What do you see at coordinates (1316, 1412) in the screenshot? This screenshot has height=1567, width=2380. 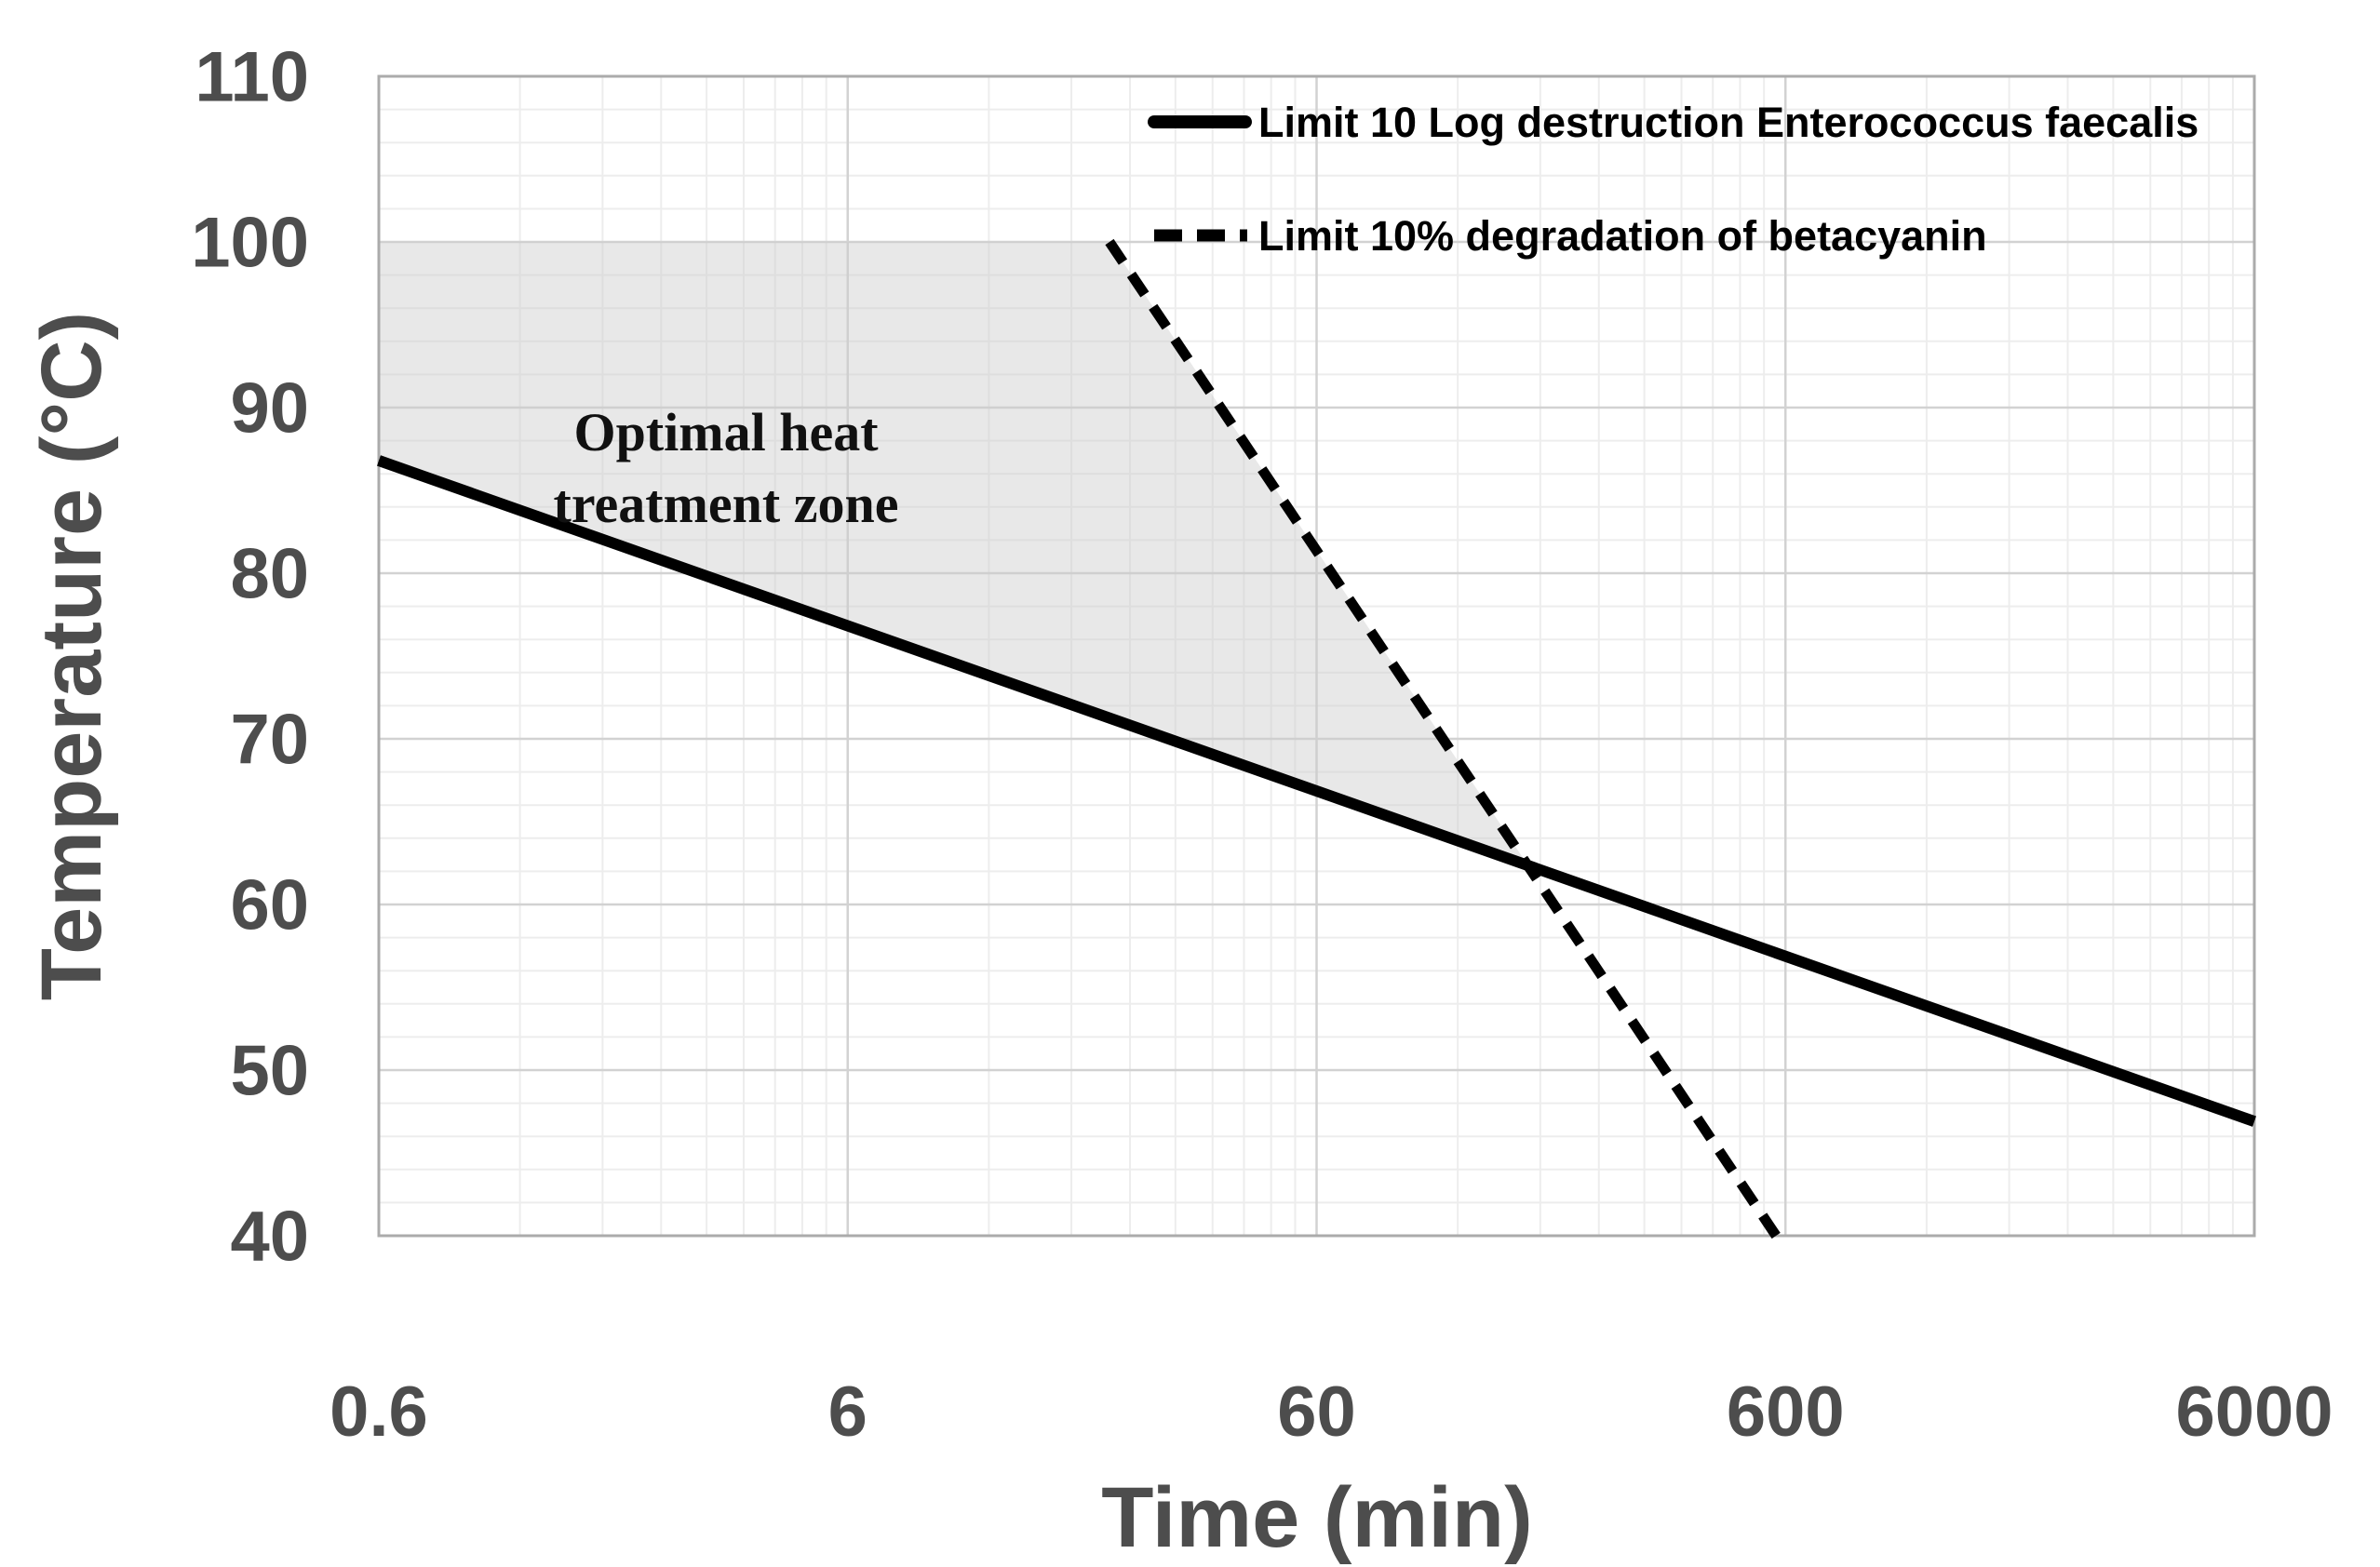 I see `x-tick-label: 60` at bounding box center [1316, 1412].